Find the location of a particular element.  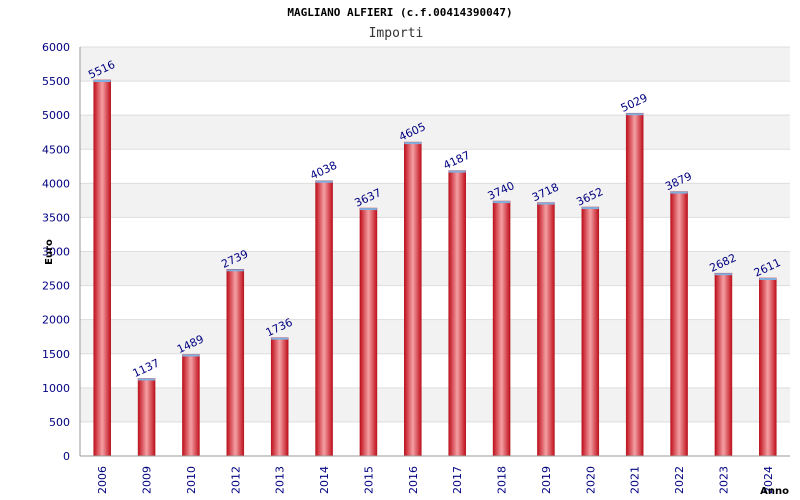

bar-top-2016 is located at coordinates (413, 143).